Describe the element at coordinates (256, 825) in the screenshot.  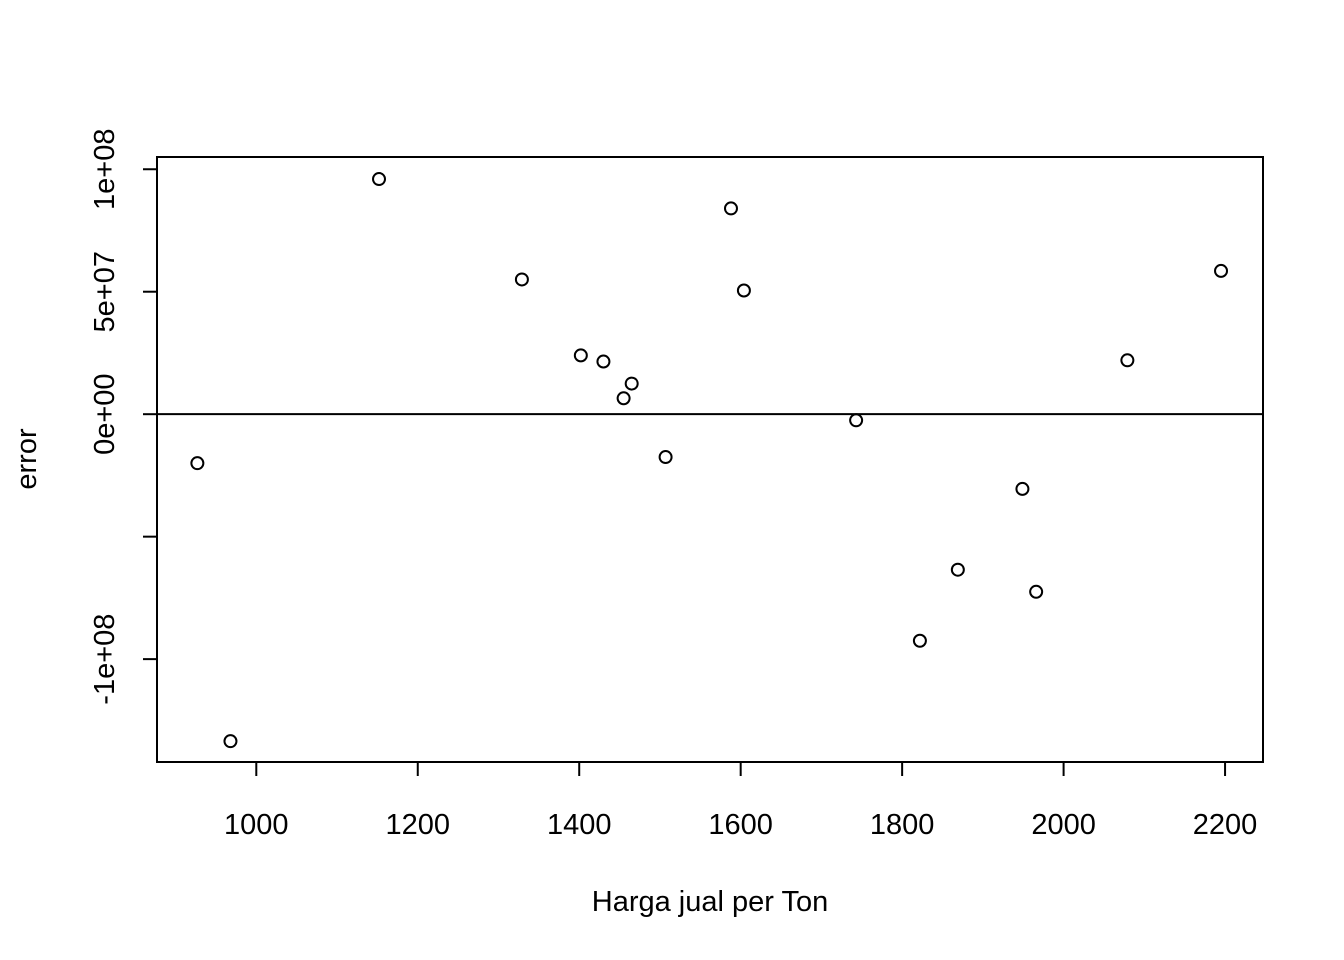
I see `x-tick-label: 1000` at that location.